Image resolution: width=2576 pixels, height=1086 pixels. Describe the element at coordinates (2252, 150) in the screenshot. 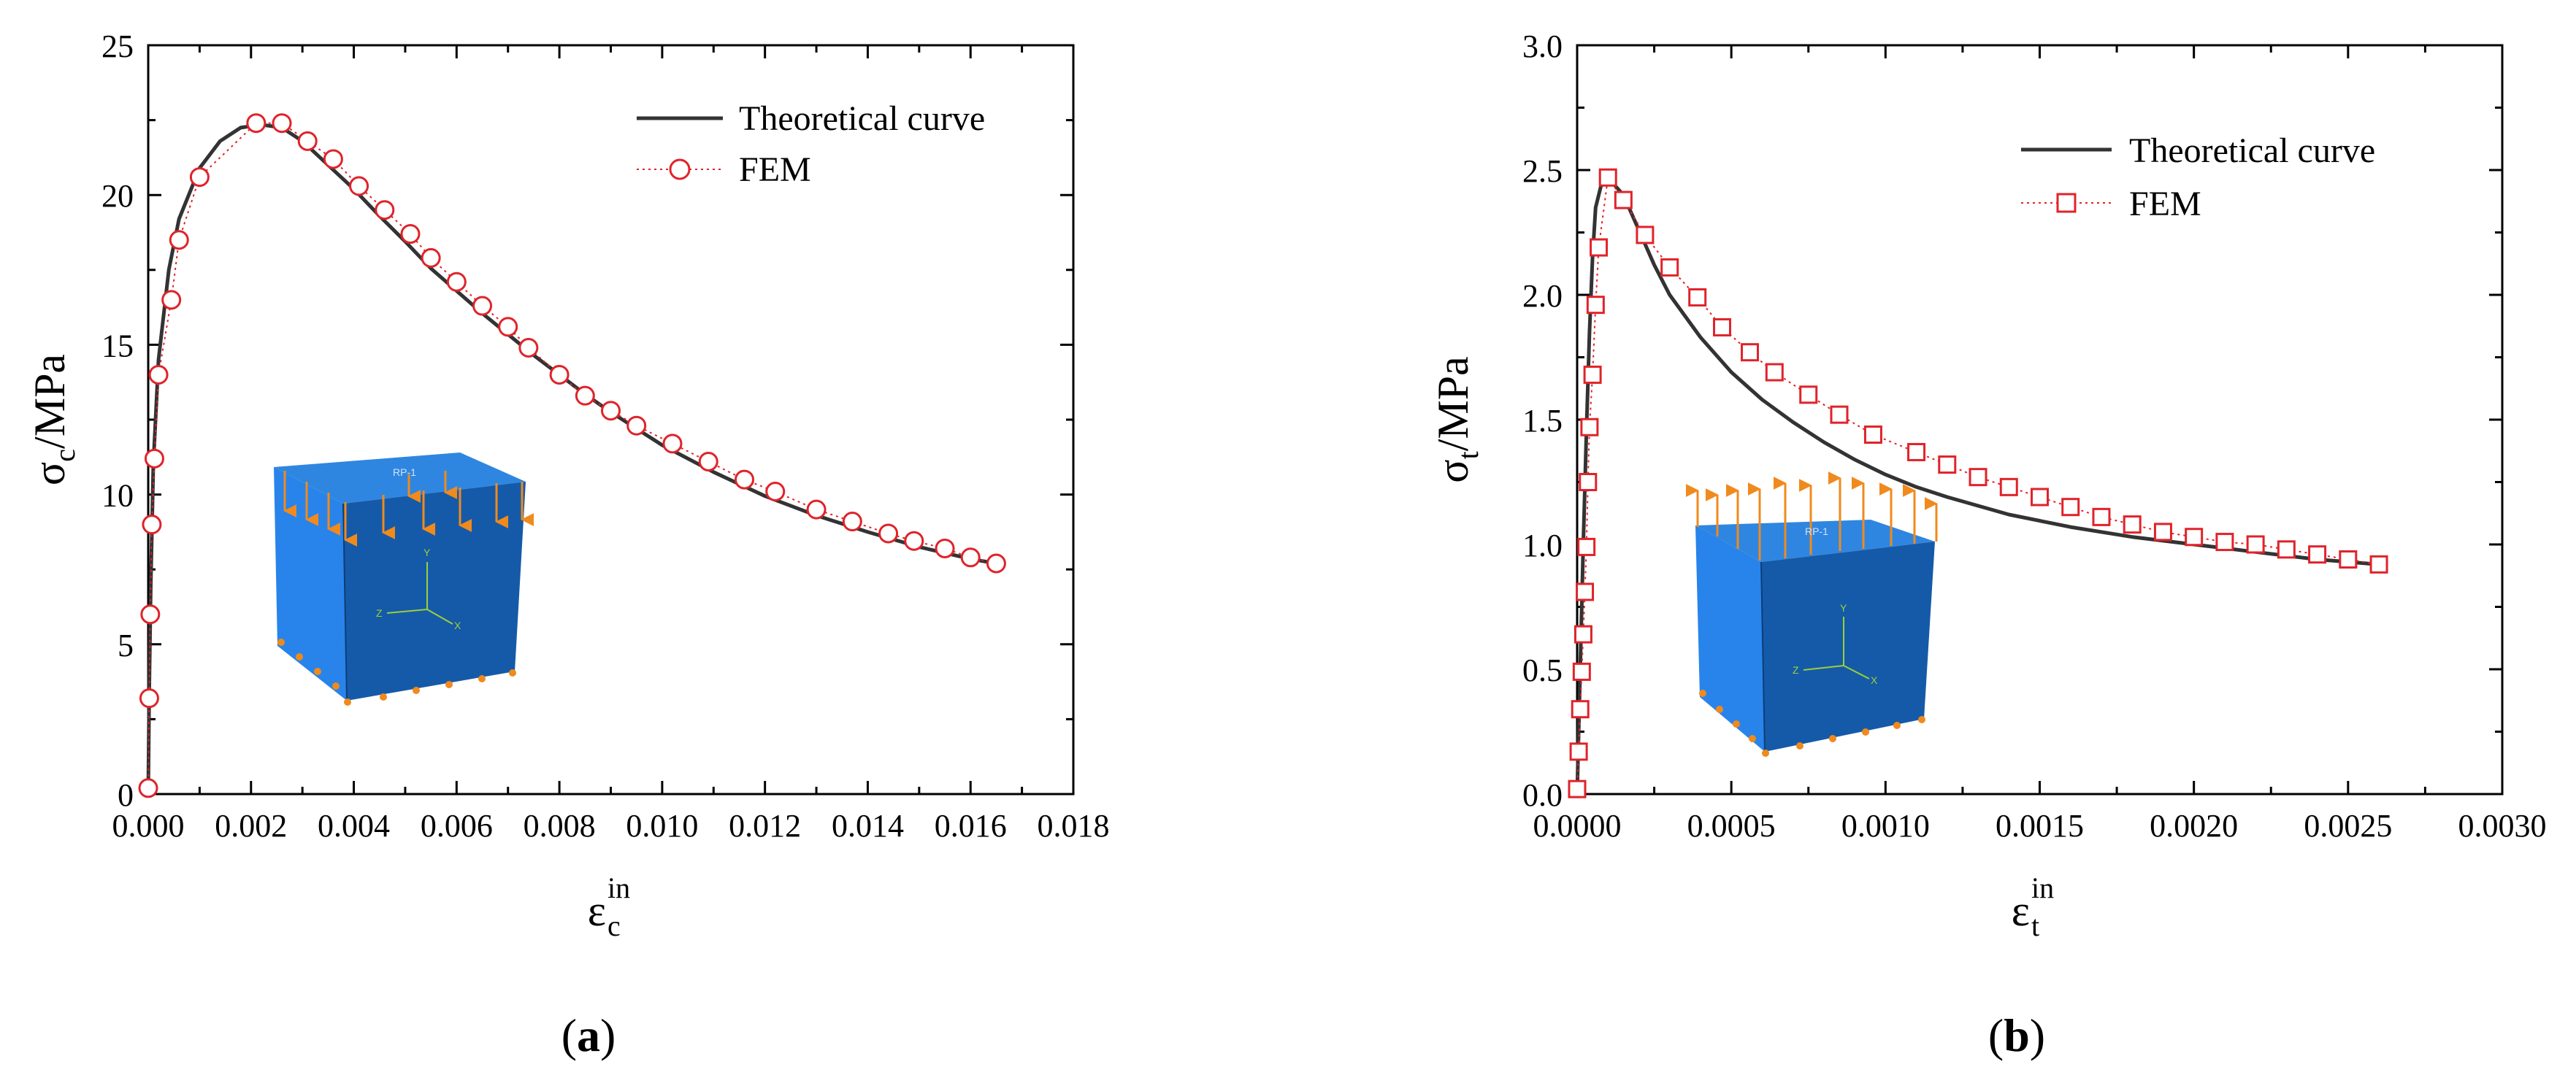

I see `legend-theory-label-b: Theoretical curve` at that location.